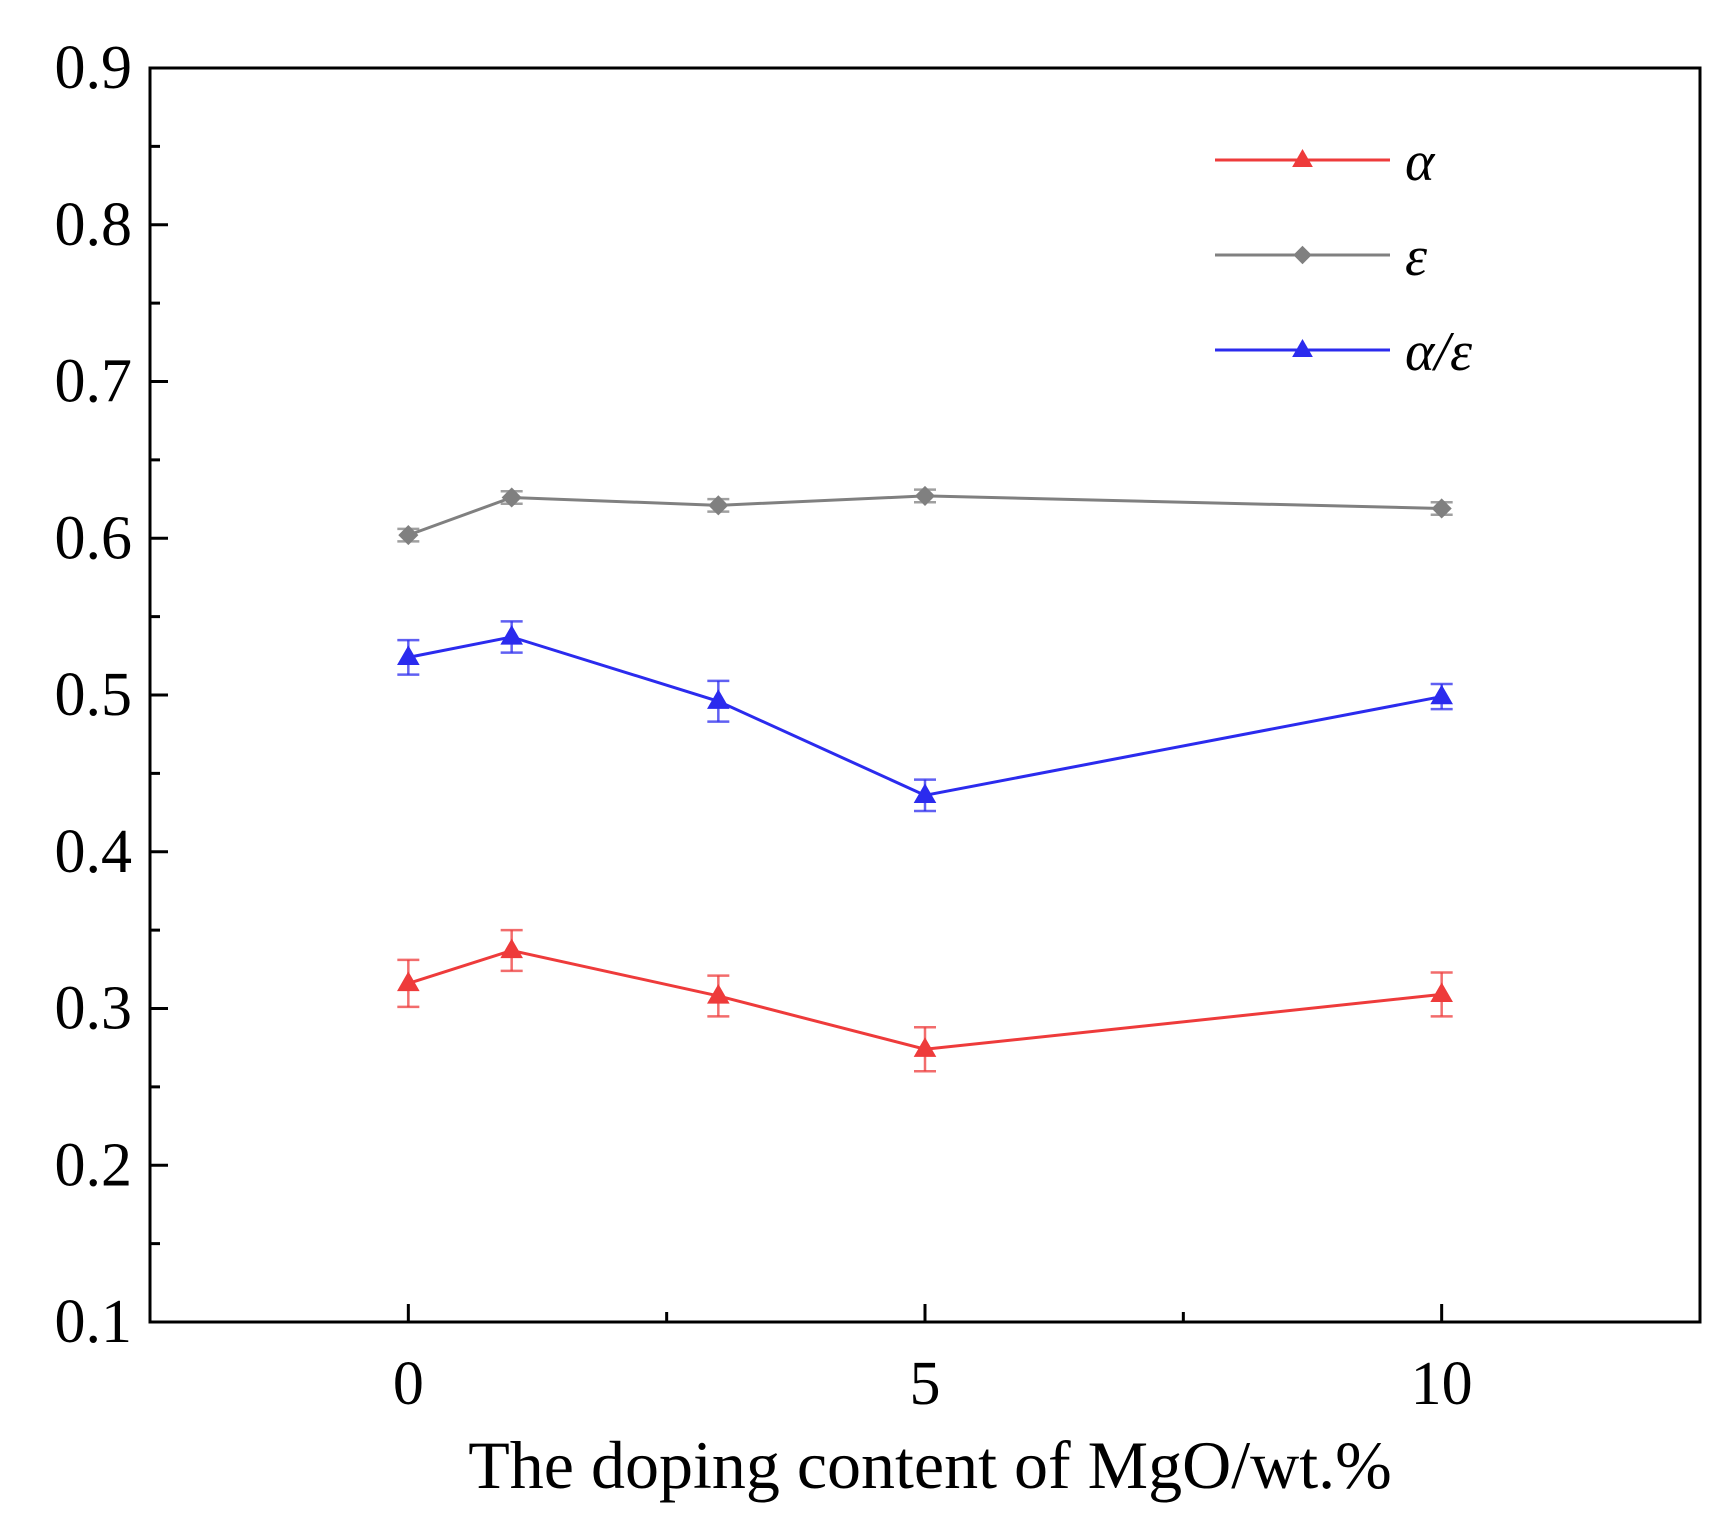 The width and height of the screenshot is (1724, 1532). Describe the element at coordinates (1442, 1384) in the screenshot. I see `x-tick-label: 10` at that location.